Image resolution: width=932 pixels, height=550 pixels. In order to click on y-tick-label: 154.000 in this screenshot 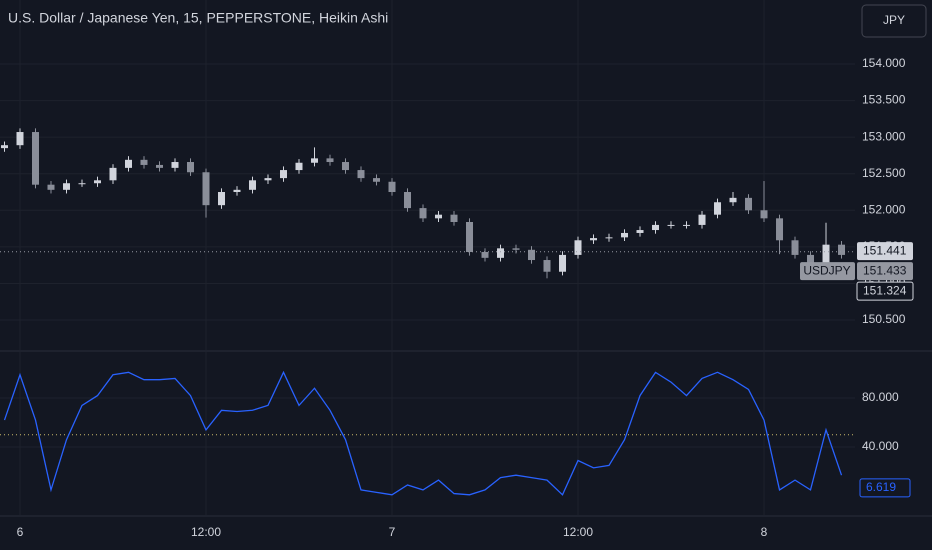, I will do `click(884, 63)`.